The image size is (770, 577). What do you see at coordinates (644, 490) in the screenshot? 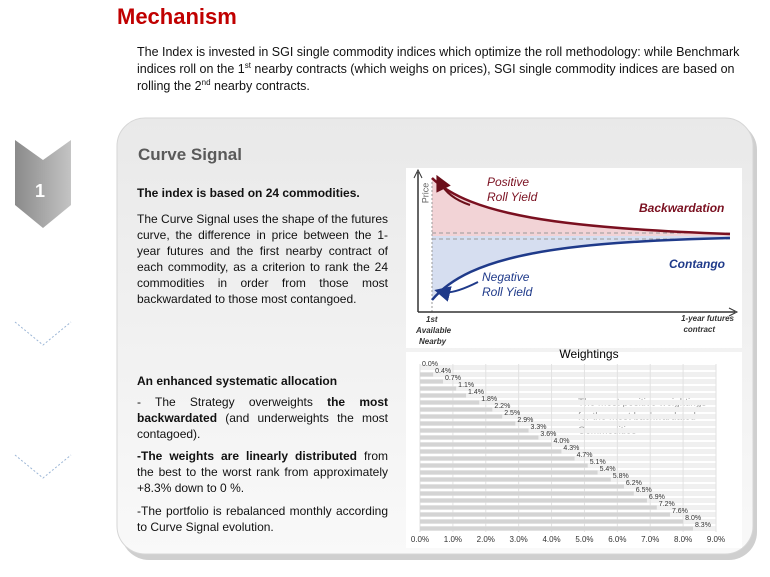
I see `value-label: 6.5%` at bounding box center [644, 490].